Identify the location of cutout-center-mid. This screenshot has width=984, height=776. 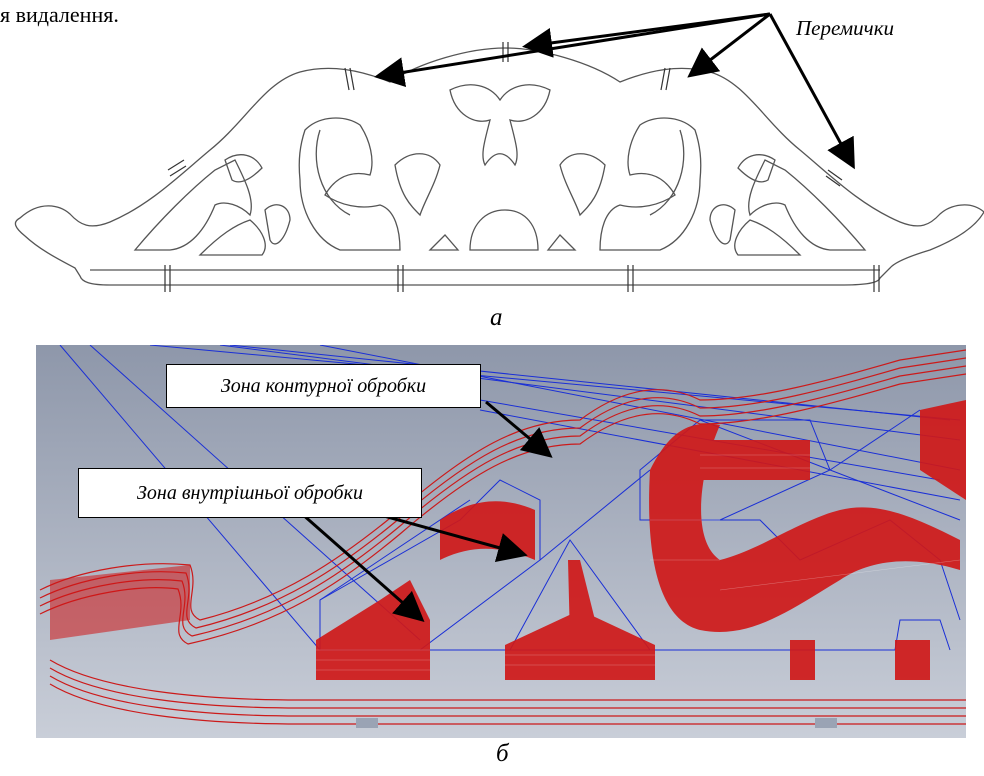
(417, 185).